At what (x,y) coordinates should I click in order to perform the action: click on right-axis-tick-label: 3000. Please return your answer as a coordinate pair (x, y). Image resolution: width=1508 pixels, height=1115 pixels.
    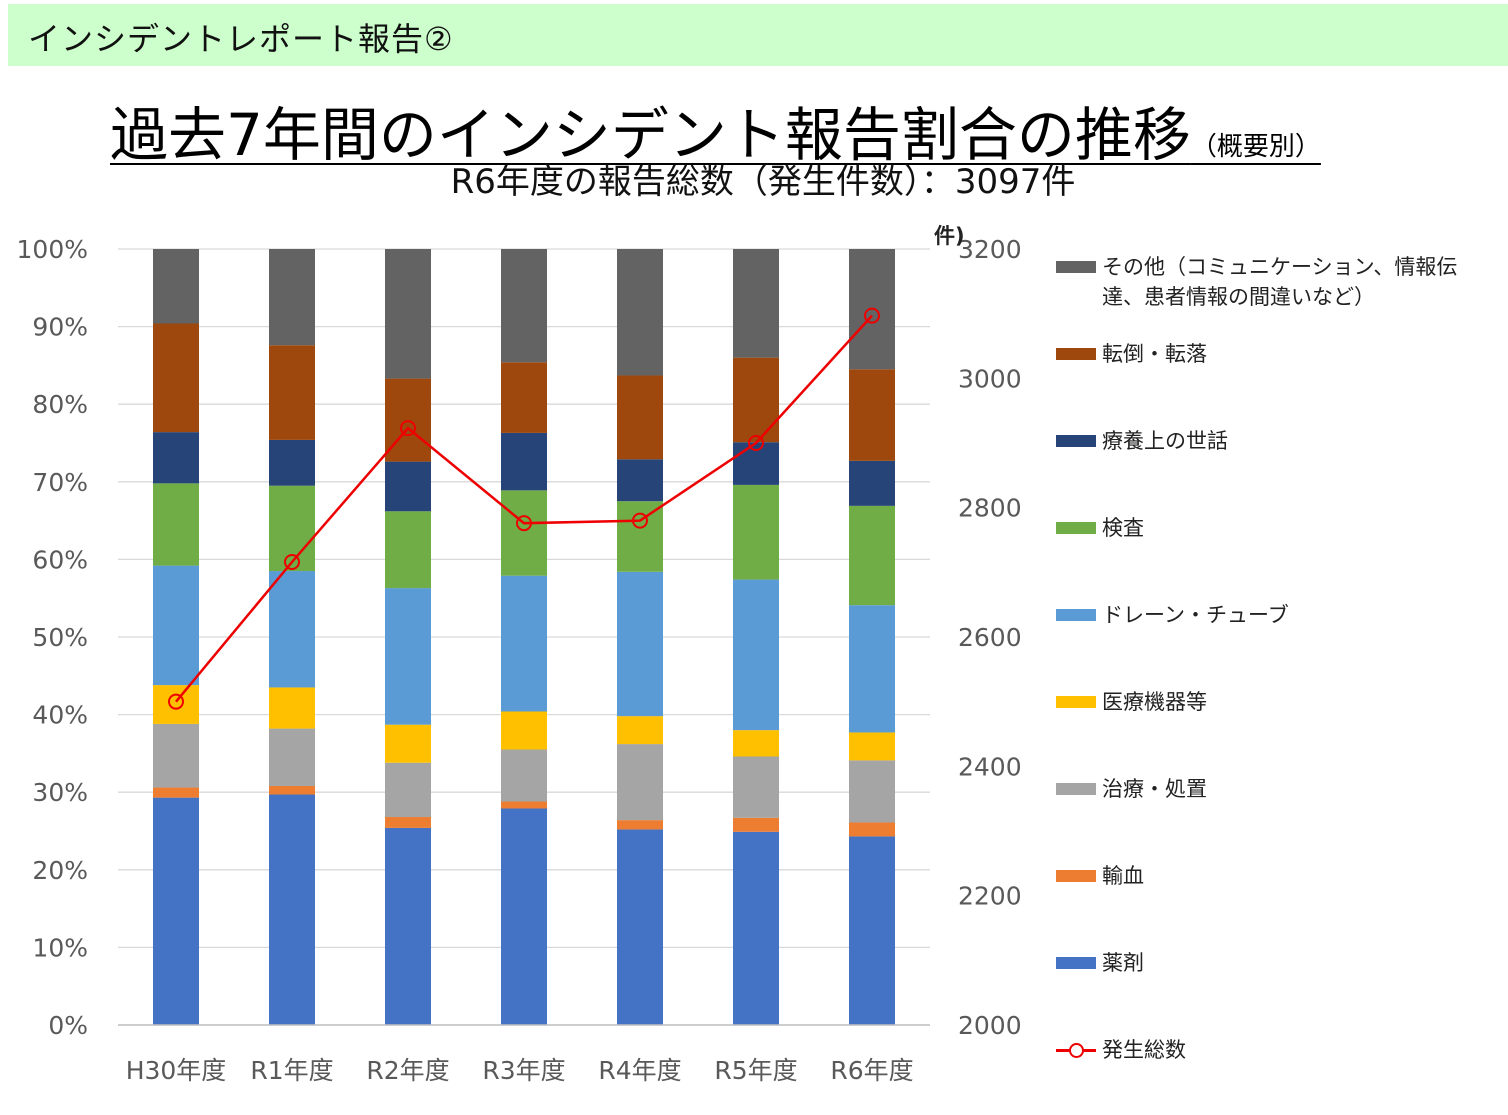
    Looking at the image, I should click on (990, 378).